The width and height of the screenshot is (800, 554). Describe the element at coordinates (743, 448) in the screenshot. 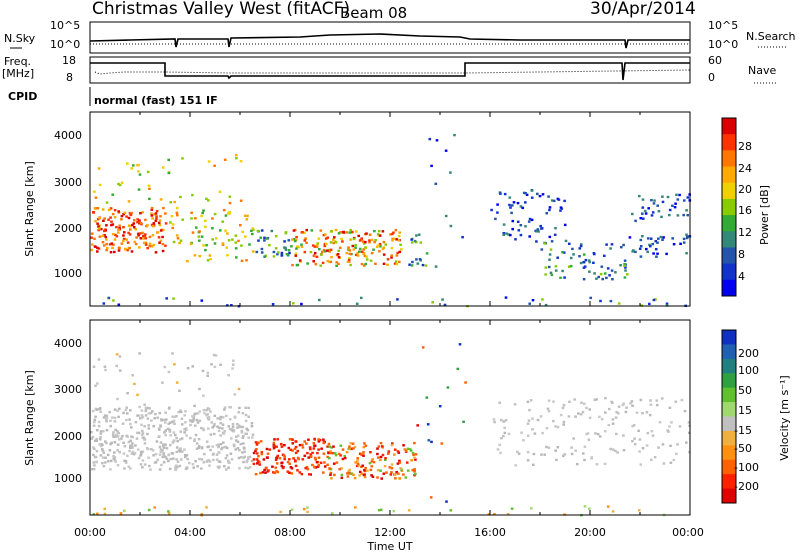

I see `velocity-colorbar-tick-neg50: -50` at that location.